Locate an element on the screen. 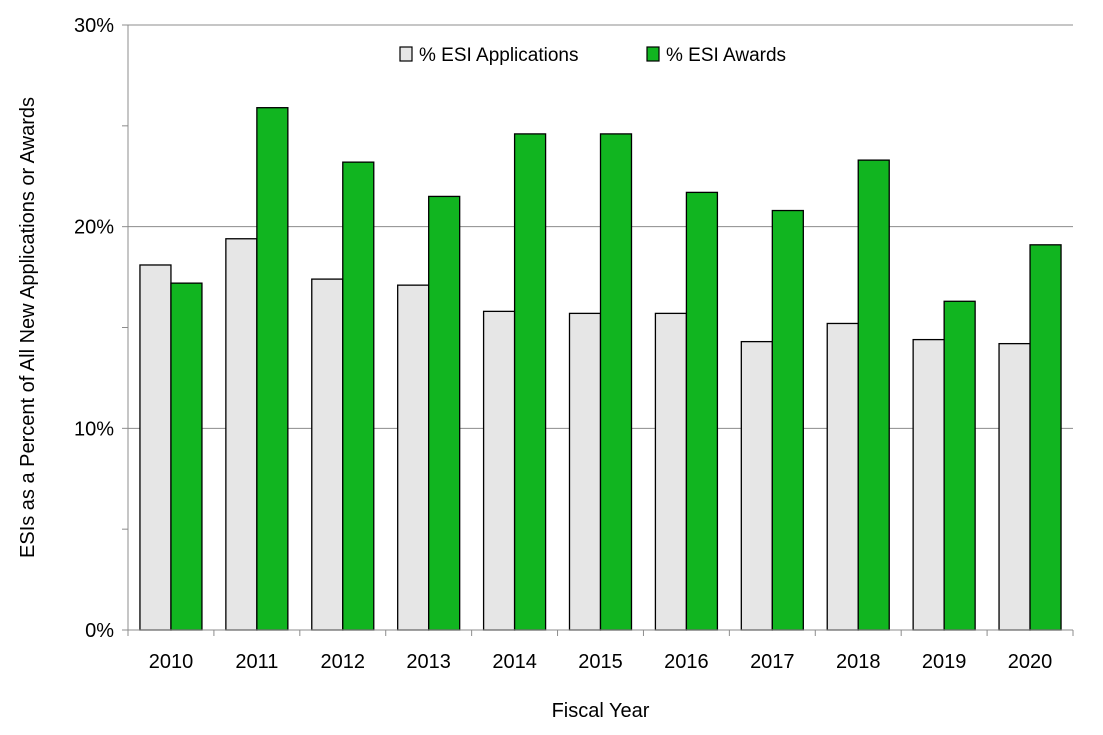  bar-applications-2012 is located at coordinates (327, 454).